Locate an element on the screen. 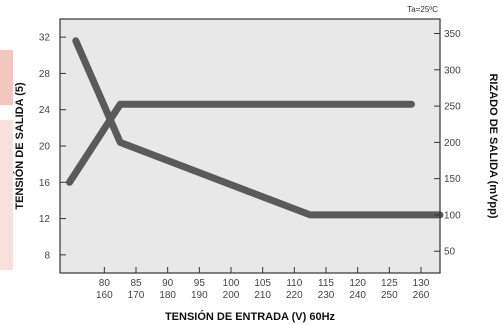 The width and height of the screenshot is (503, 325). x-tick-label-top: 105 is located at coordinates (262, 283).